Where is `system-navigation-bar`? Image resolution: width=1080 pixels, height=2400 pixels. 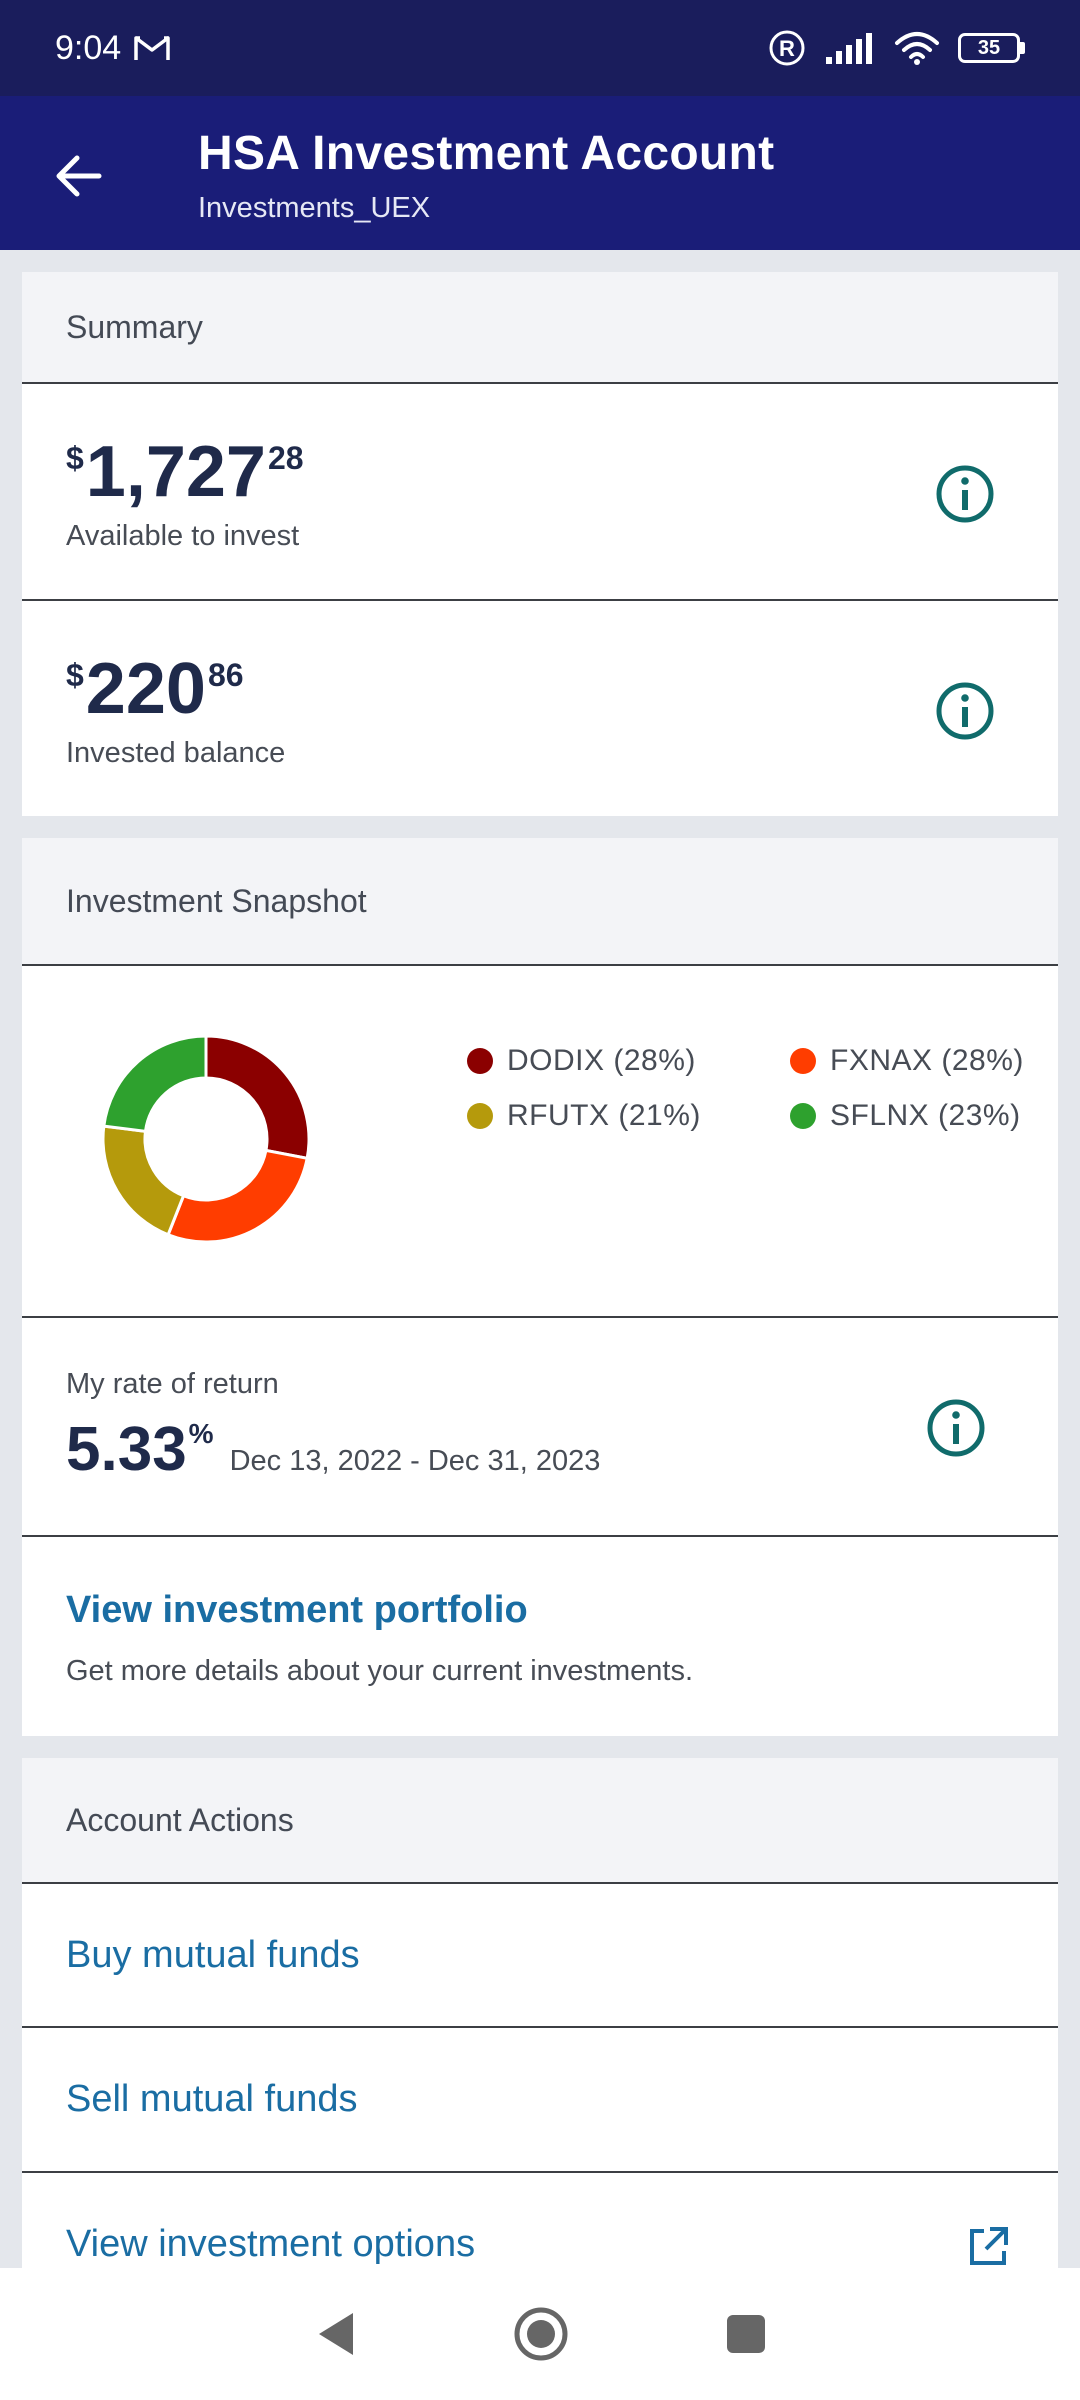 system-navigation-bar is located at coordinates (540, 2334).